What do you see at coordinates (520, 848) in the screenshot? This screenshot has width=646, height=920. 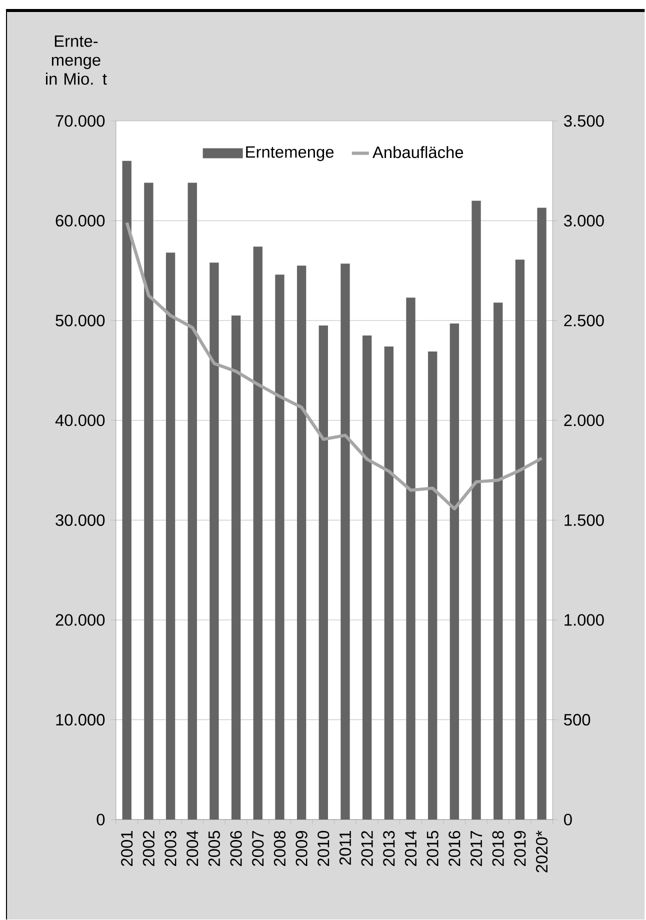 I see `x-tick-label: 2019` at bounding box center [520, 848].